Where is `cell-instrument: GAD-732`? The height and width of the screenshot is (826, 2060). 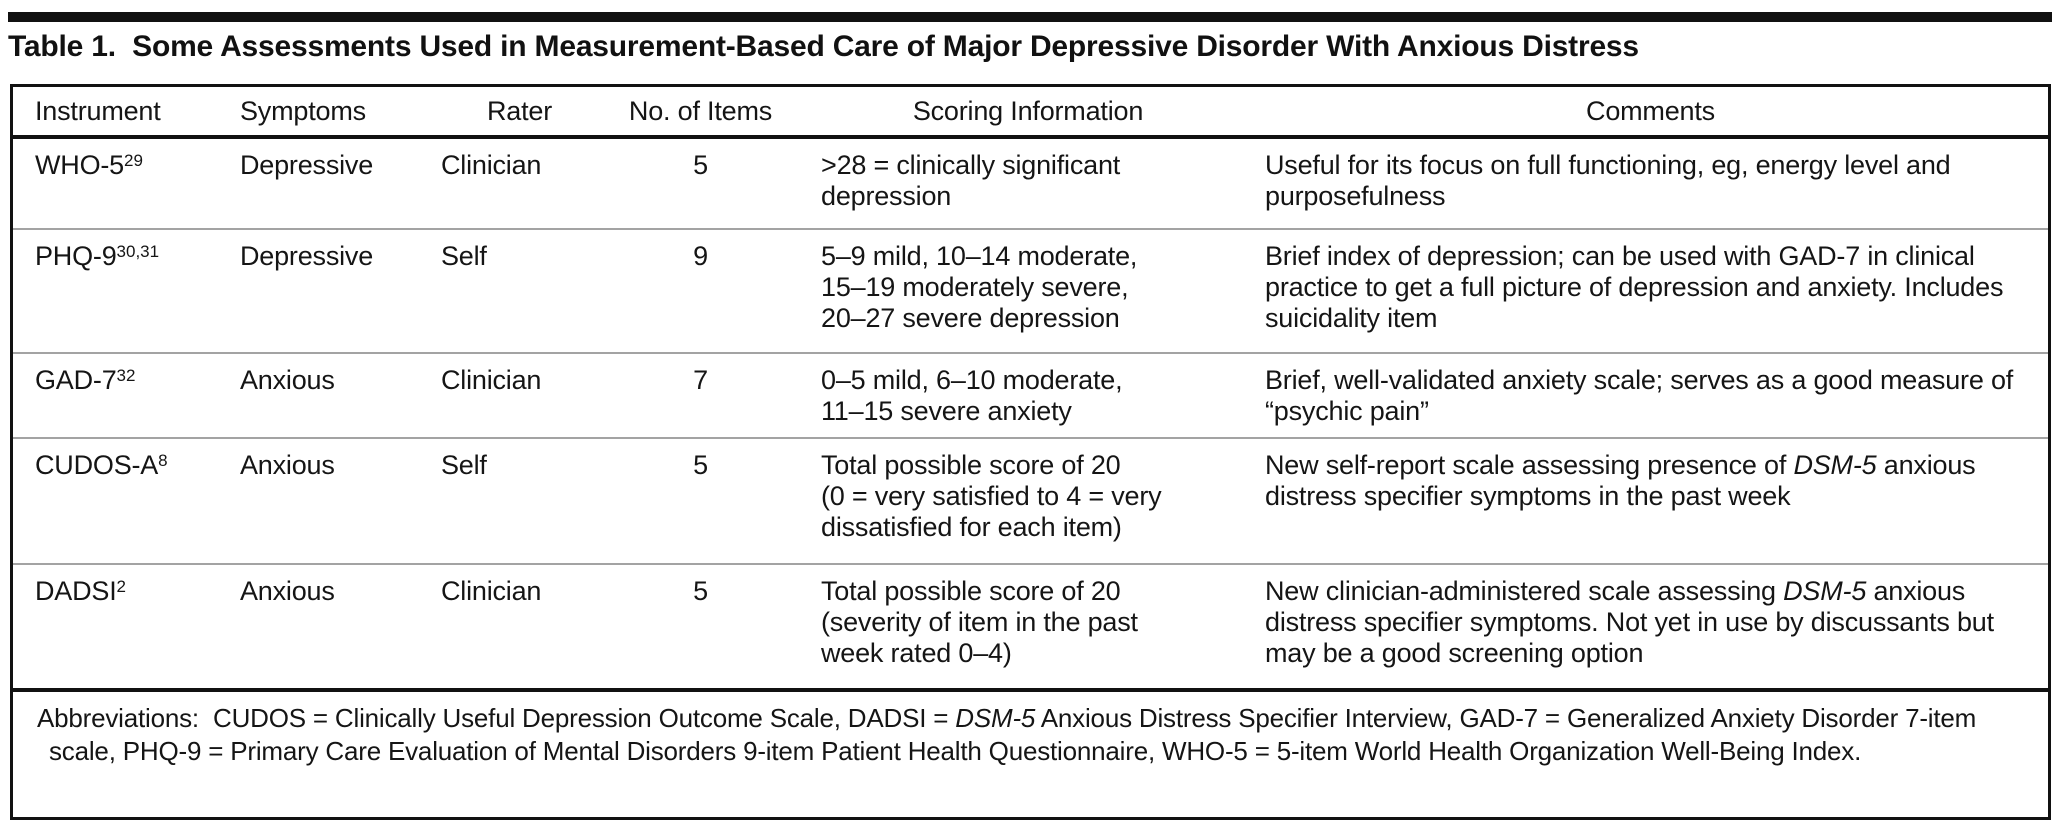 cell-instrument: GAD-732 is located at coordinates (126, 395).